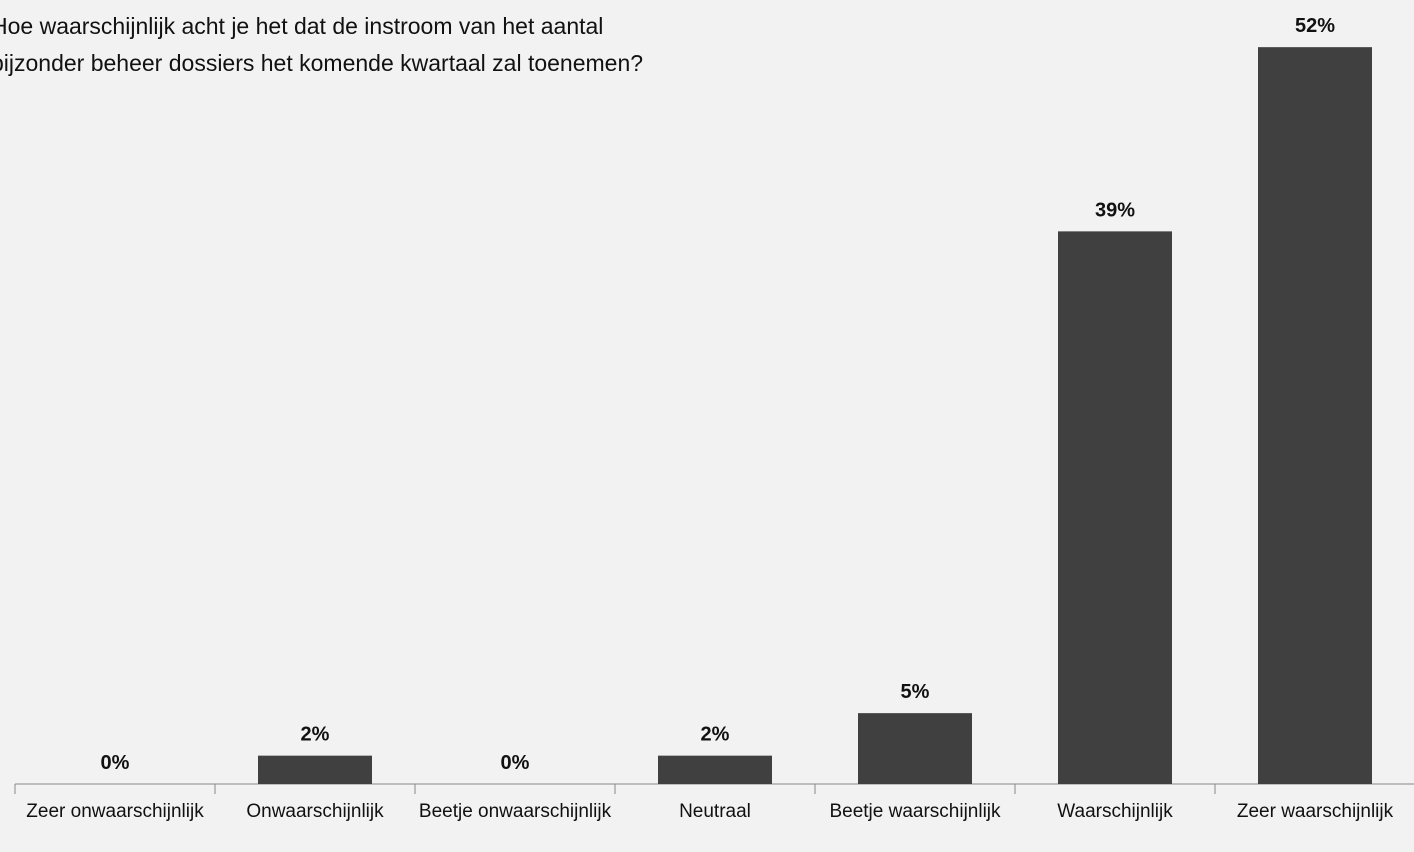  I want to click on x-tick-label: Beetje waarschijnlijk, so click(915, 811).